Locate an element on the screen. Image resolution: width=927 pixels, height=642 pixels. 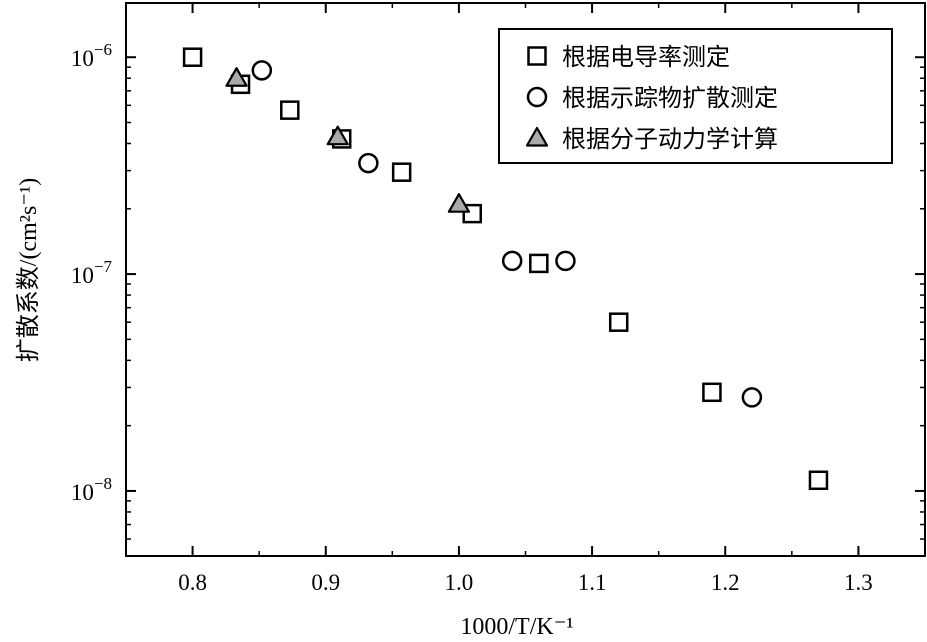
x-tick-label: 0.9 is located at coordinates (325, 582).